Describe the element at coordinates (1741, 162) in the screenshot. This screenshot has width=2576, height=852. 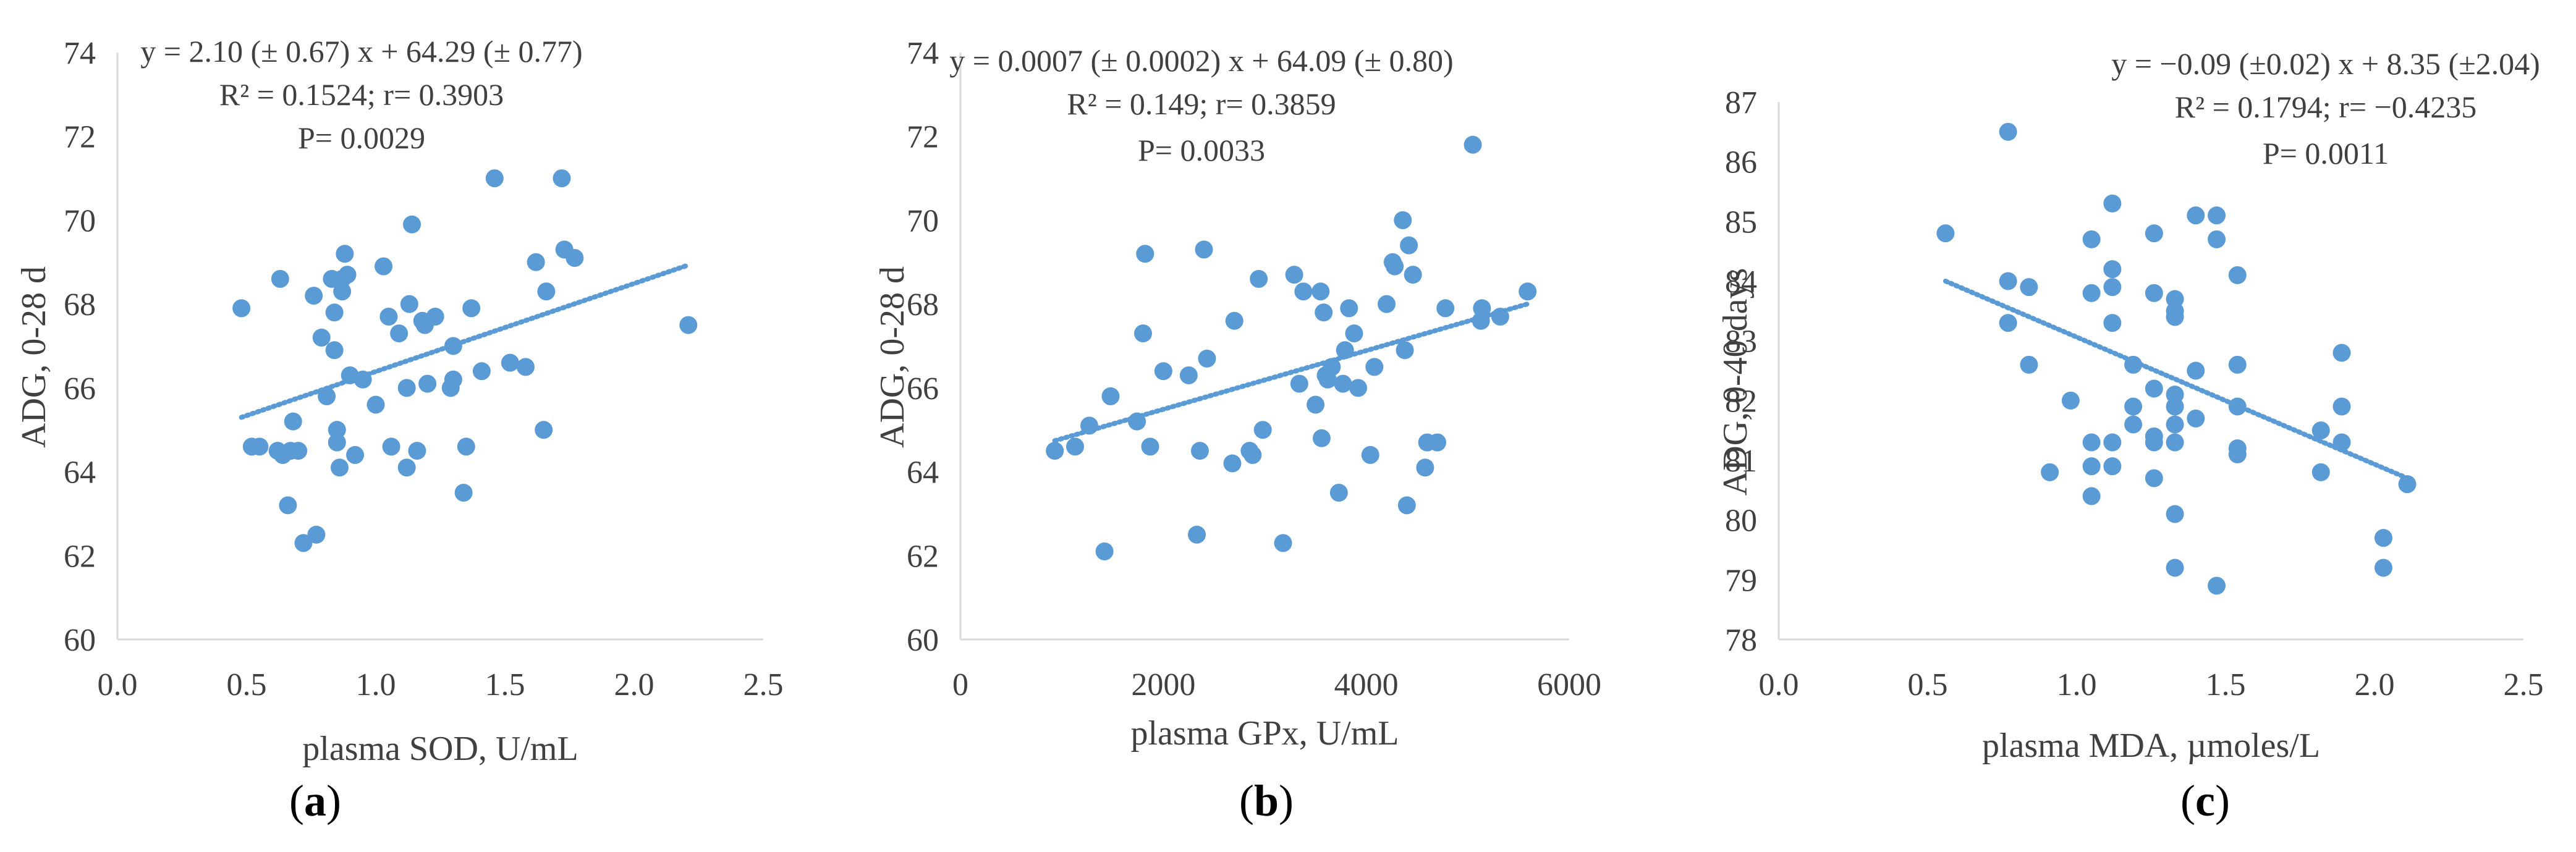
I see `y-tick-label-c: 86` at that location.